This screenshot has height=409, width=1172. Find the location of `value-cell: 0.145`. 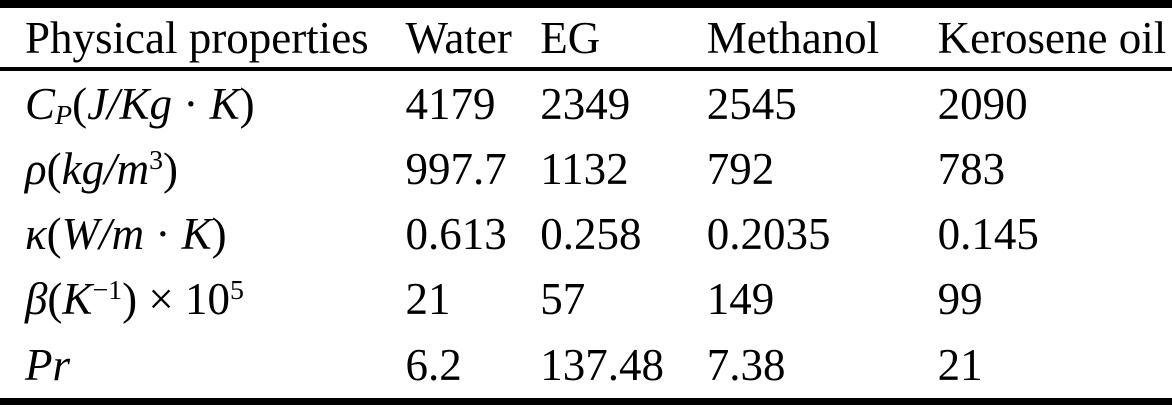

value-cell: 0.145 is located at coordinates (988, 234).